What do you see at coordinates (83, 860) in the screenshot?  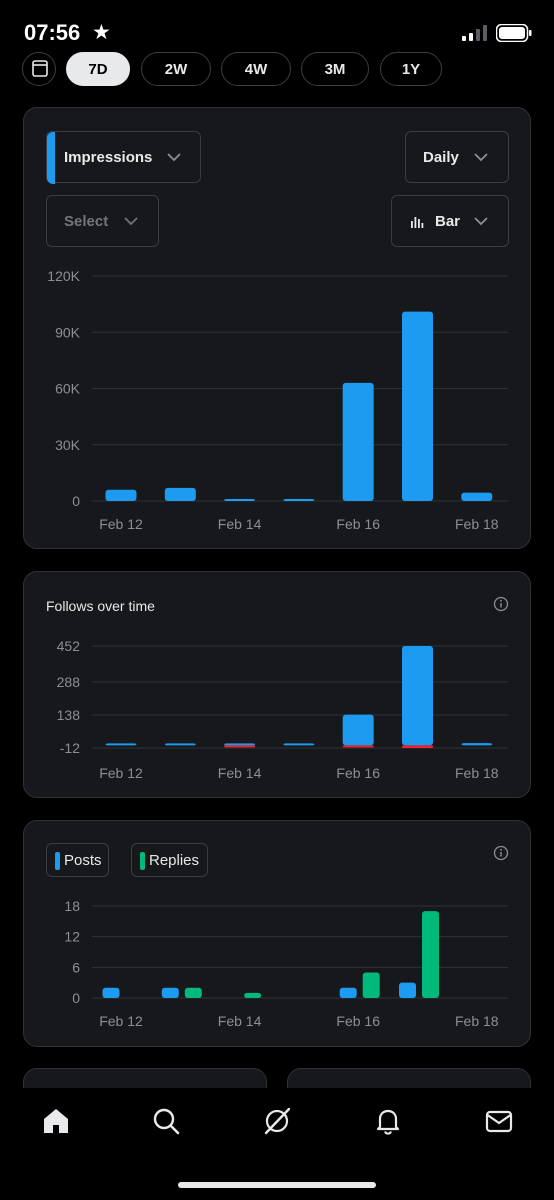 I see `legend-posts-label: Posts` at bounding box center [83, 860].